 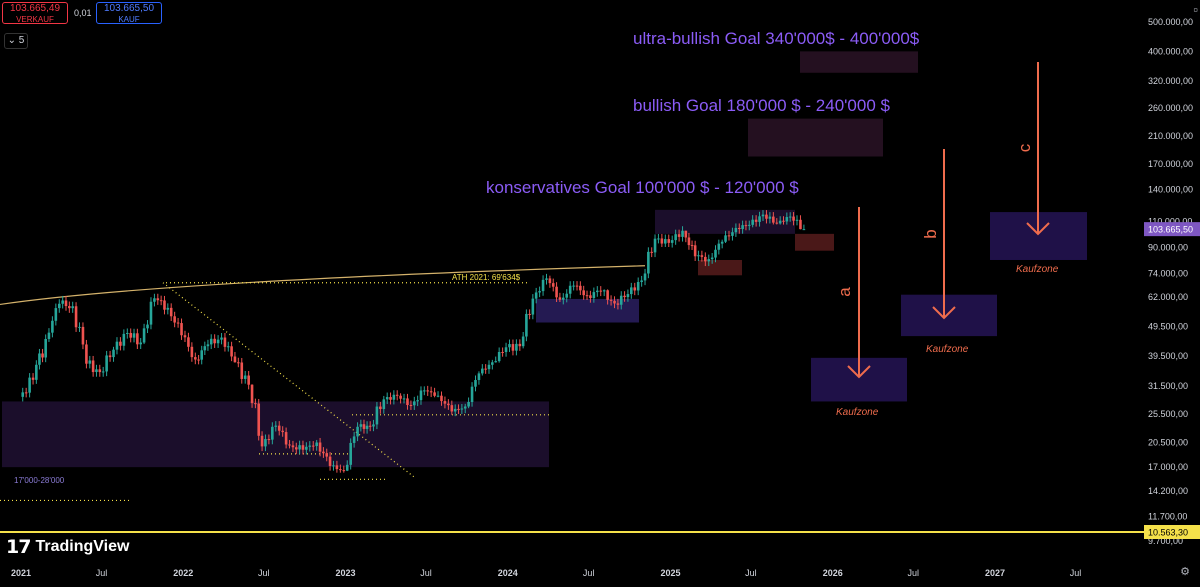 I want to click on kaufzone-b-box, so click(x=949, y=315).